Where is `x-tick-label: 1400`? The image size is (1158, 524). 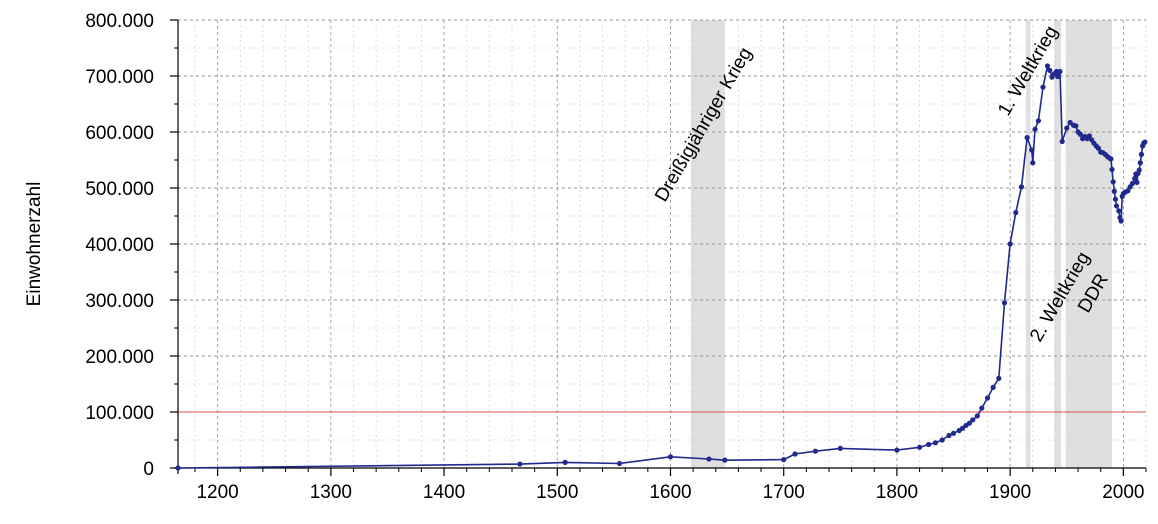
x-tick-label: 1400 is located at coordinates (444, 492).